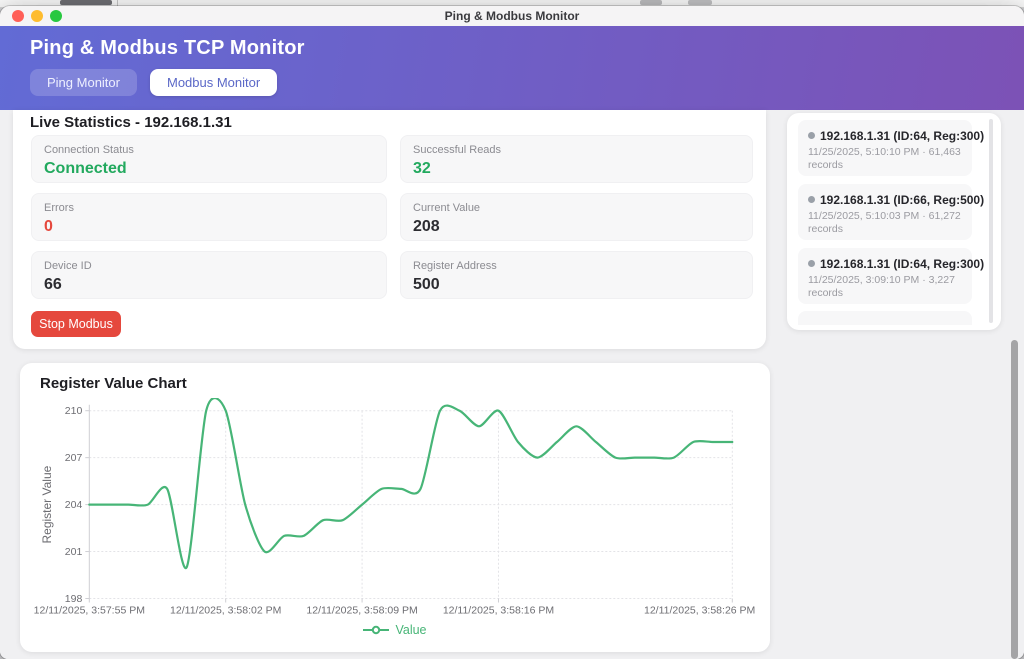 The image size is (1024, 659). Describe the element at coordinates (1014, 499) in the screenshot. I see `window-scrollbar` at that location.